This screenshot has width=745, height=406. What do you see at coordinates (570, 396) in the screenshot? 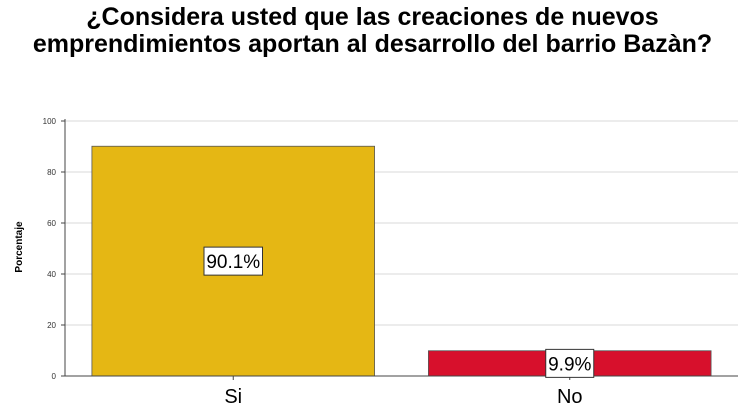
I see `x-tick-label-no: No` at bounding box center [570, 396].